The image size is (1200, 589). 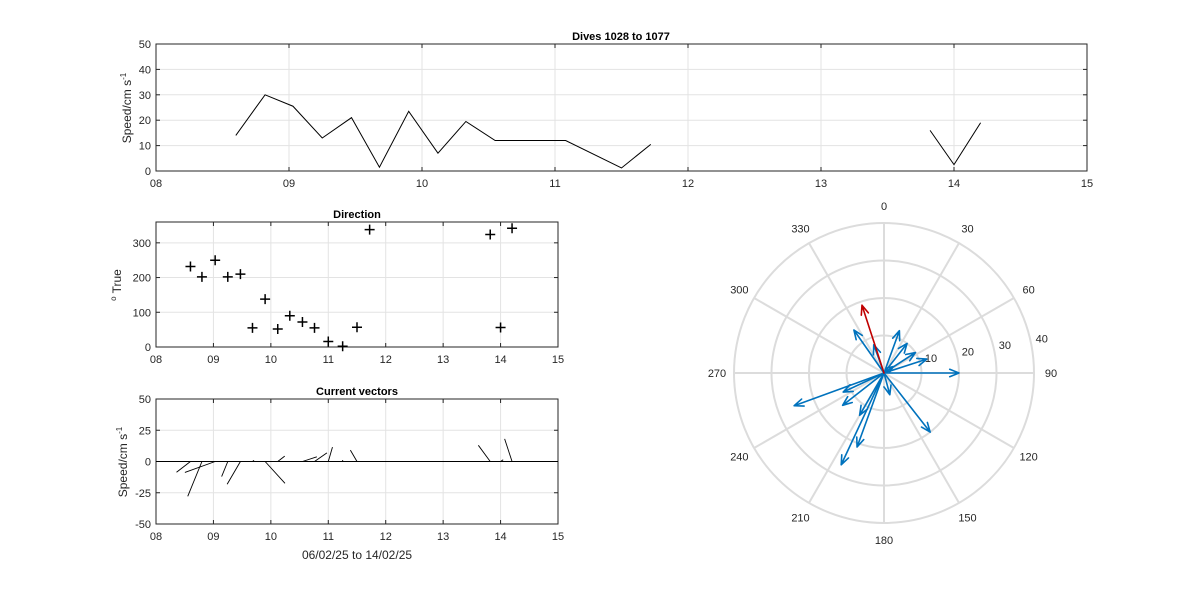 I want to click on y-tick-label: -25, so click(x=143, y=494).